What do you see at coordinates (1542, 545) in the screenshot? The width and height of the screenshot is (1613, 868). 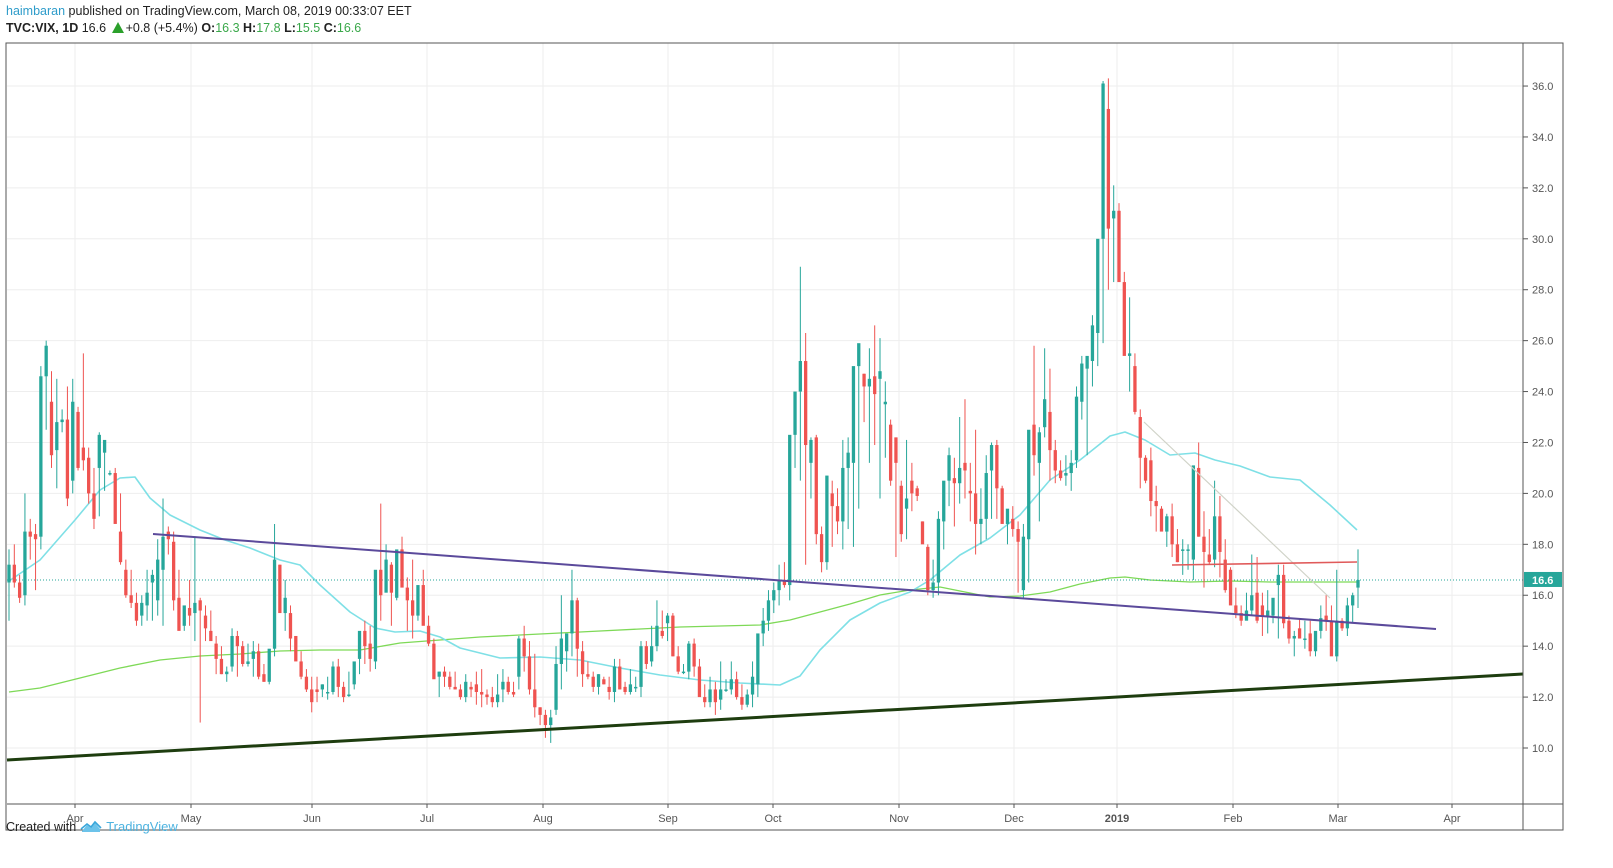 I see `y-tick-label: 18.0` at bounding box center [1542, 545].